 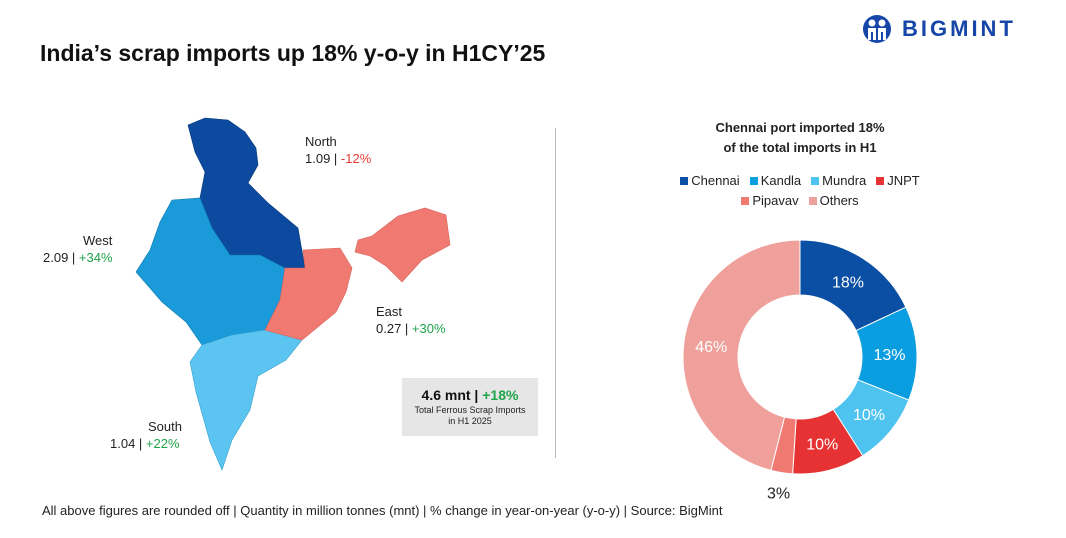 I want to click on legend-item: Others, so click(x=833, y=201).